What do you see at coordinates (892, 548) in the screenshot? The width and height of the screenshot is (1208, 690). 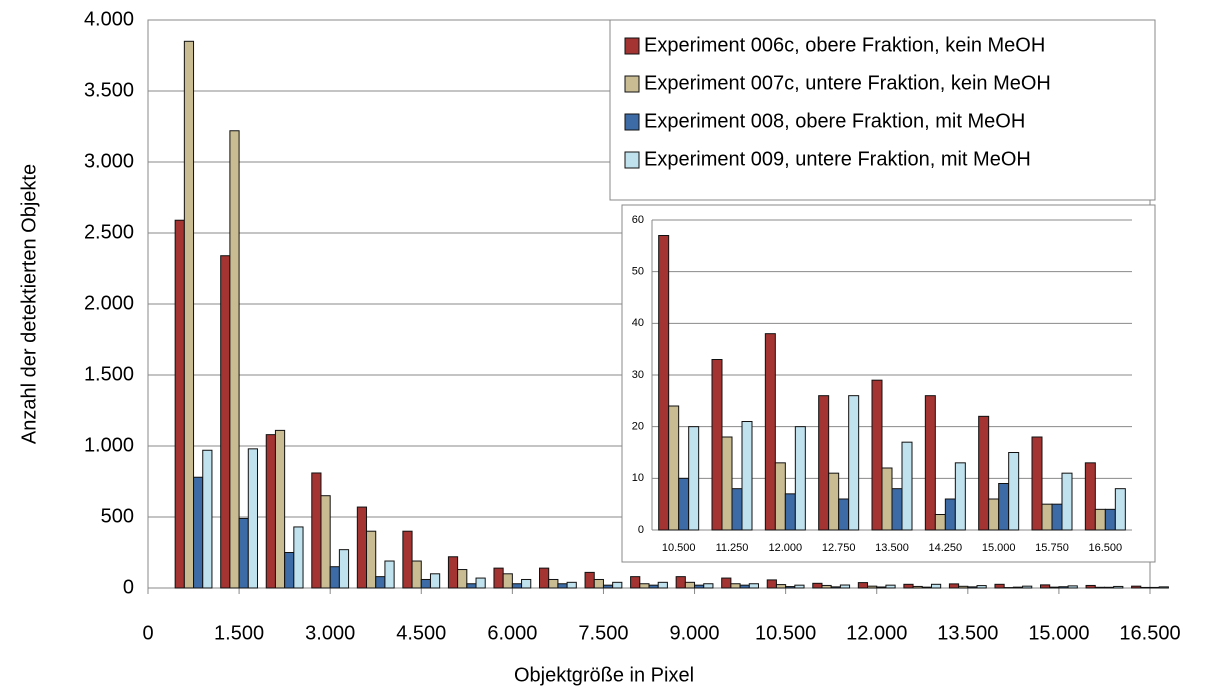 I see `inset-x-tick-label: 13.500` at bounding box center [892, 548].